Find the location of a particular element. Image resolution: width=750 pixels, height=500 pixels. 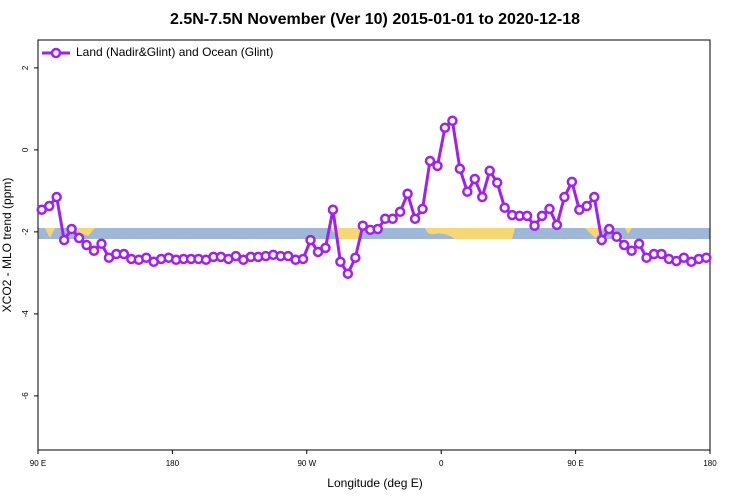

y-tick-label: -6 is located at coordinates (25, 396).